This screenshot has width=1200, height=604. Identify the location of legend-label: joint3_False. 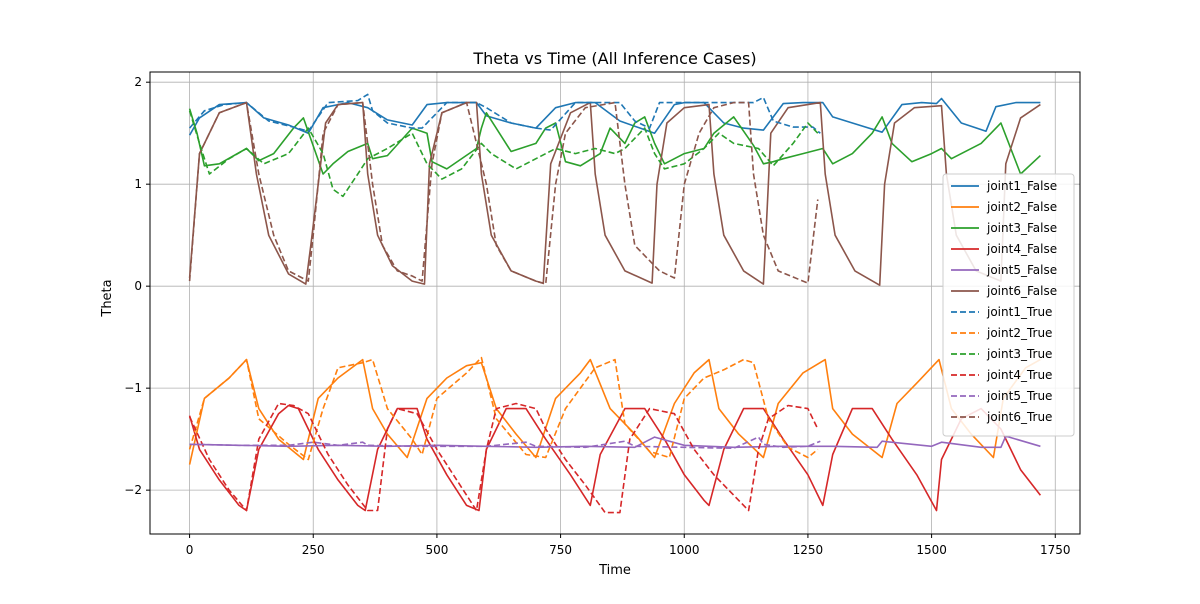
(1021, 228).